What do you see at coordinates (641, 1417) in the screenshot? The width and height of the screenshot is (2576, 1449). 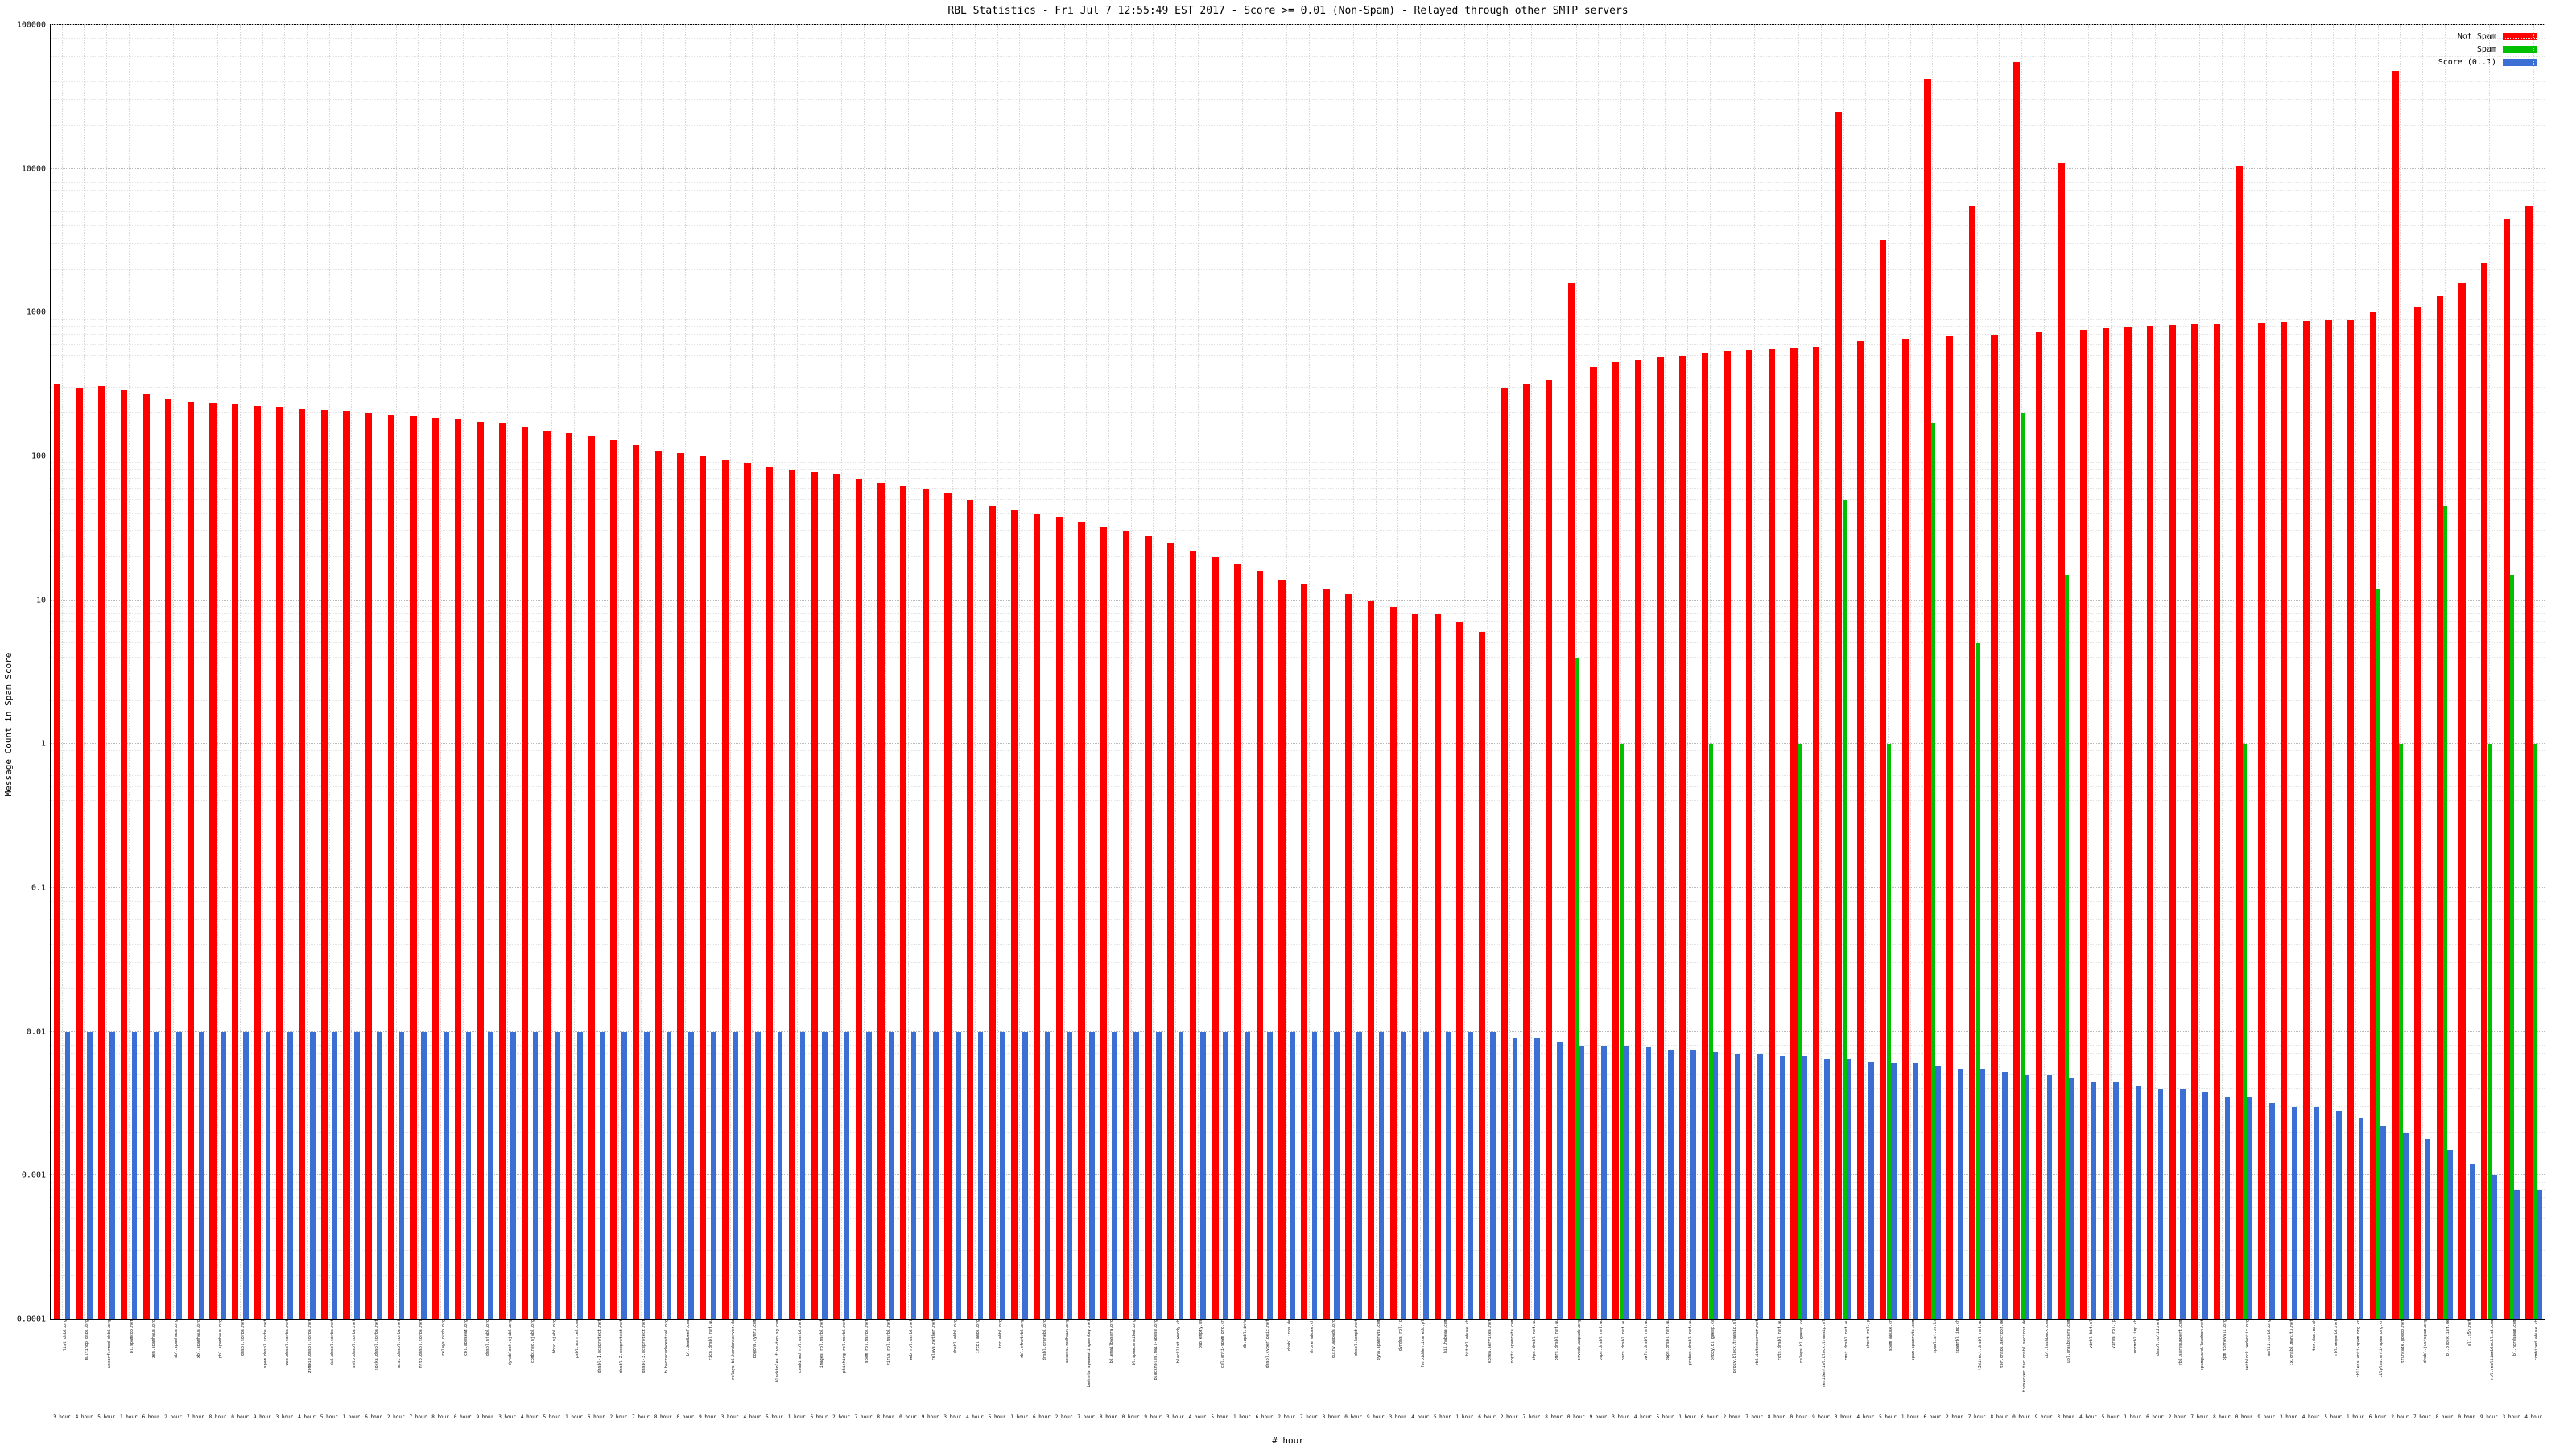 I see `x-hour-label: 7 hour` at bounding box center [641, 1417].